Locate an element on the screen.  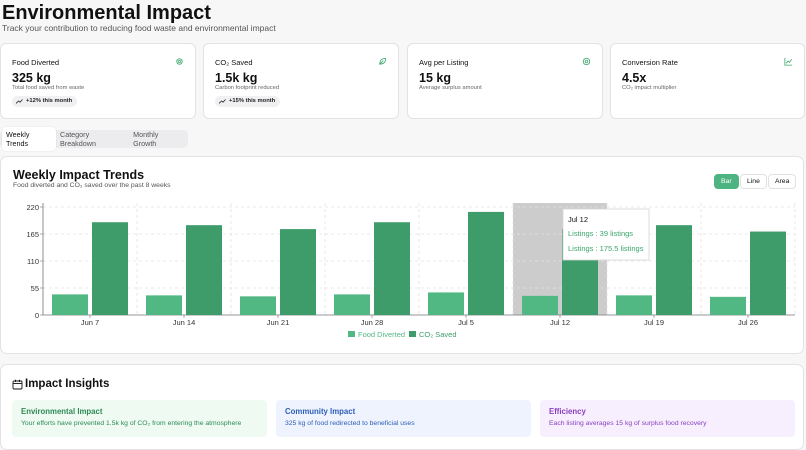
gear-icon is located at coordinates (179, 61).